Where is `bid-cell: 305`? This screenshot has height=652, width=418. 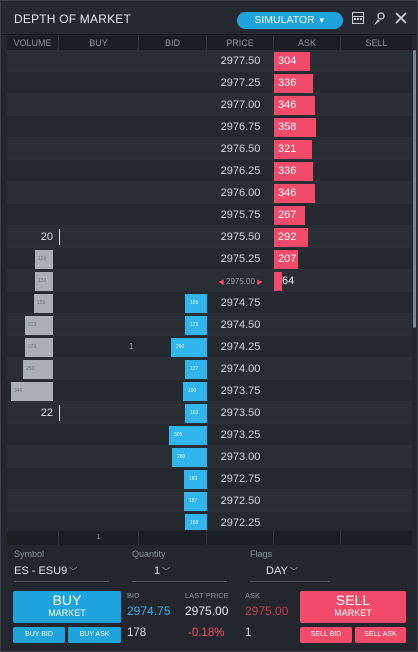 bid-cell: 305 is located at coordinates (173, 435).